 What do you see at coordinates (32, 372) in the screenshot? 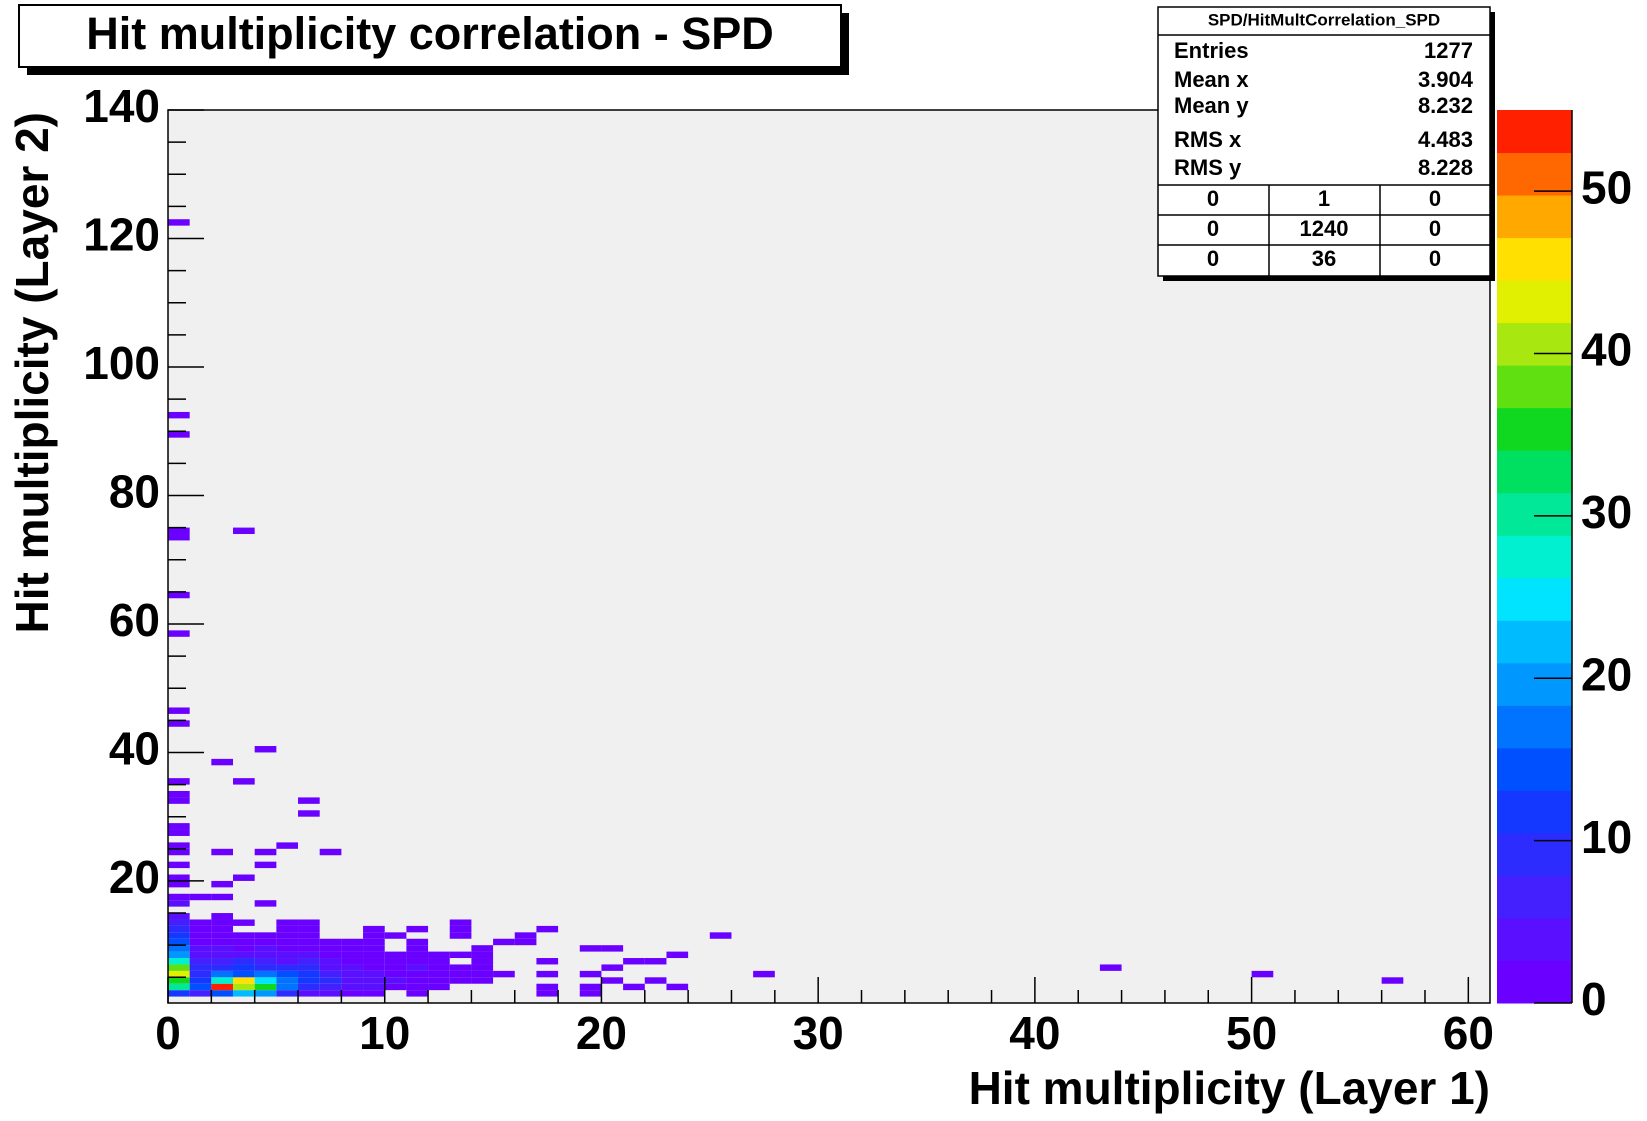
I see `y-axis-label: Hit multiplicity (Layer 2)` at bounding box center [32, 372].